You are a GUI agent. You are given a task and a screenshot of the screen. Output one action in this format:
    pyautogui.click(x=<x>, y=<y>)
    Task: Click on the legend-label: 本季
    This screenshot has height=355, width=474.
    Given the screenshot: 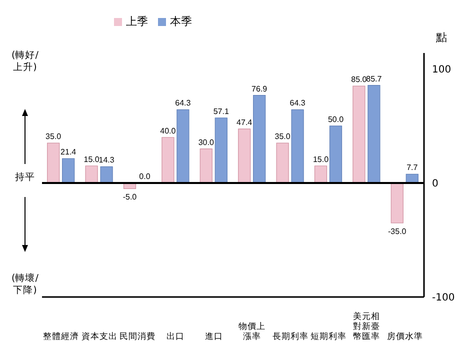 What is the action you would take?
    pyautogui.click(x=181, y=21)
    